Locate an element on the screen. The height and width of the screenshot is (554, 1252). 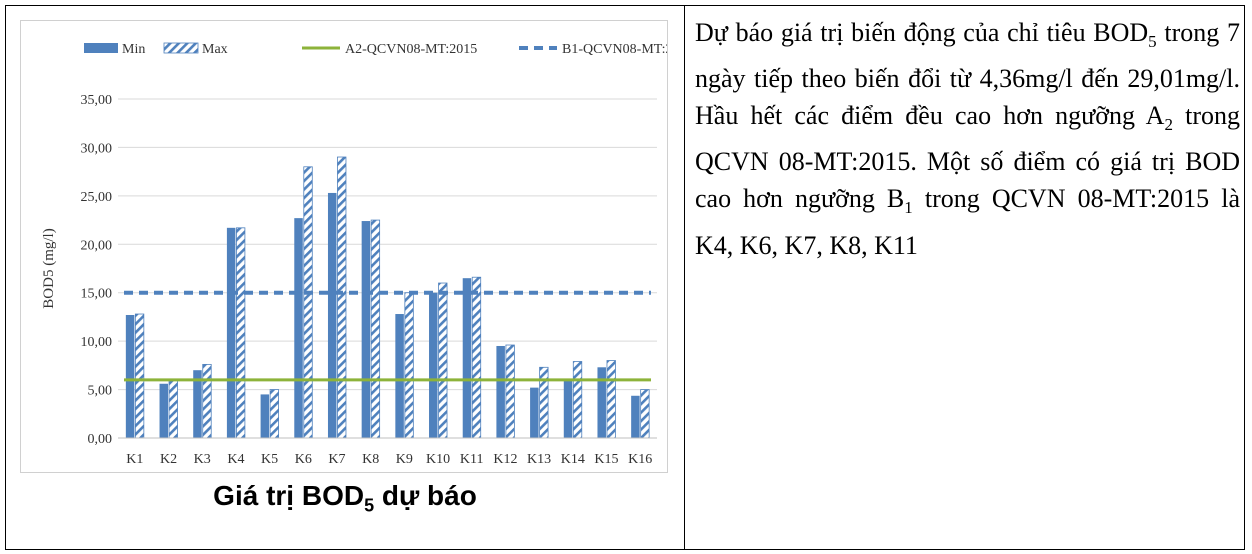
bar-max-k2 is located at coordinates (173, 409).